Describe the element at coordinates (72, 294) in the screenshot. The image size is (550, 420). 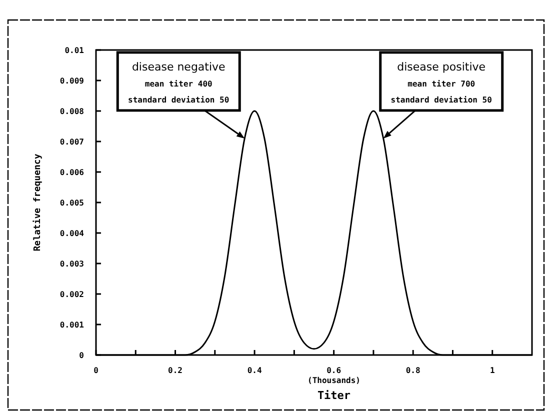
I see `y-tick-label: 0.002` at that location.